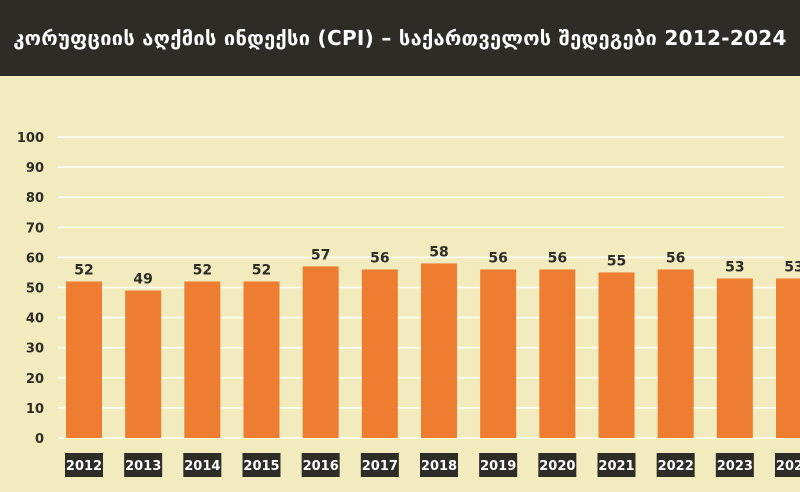 This screenshot has height=492, width=800. I want to click on x-tick-label: 2014, so click(202, 466).